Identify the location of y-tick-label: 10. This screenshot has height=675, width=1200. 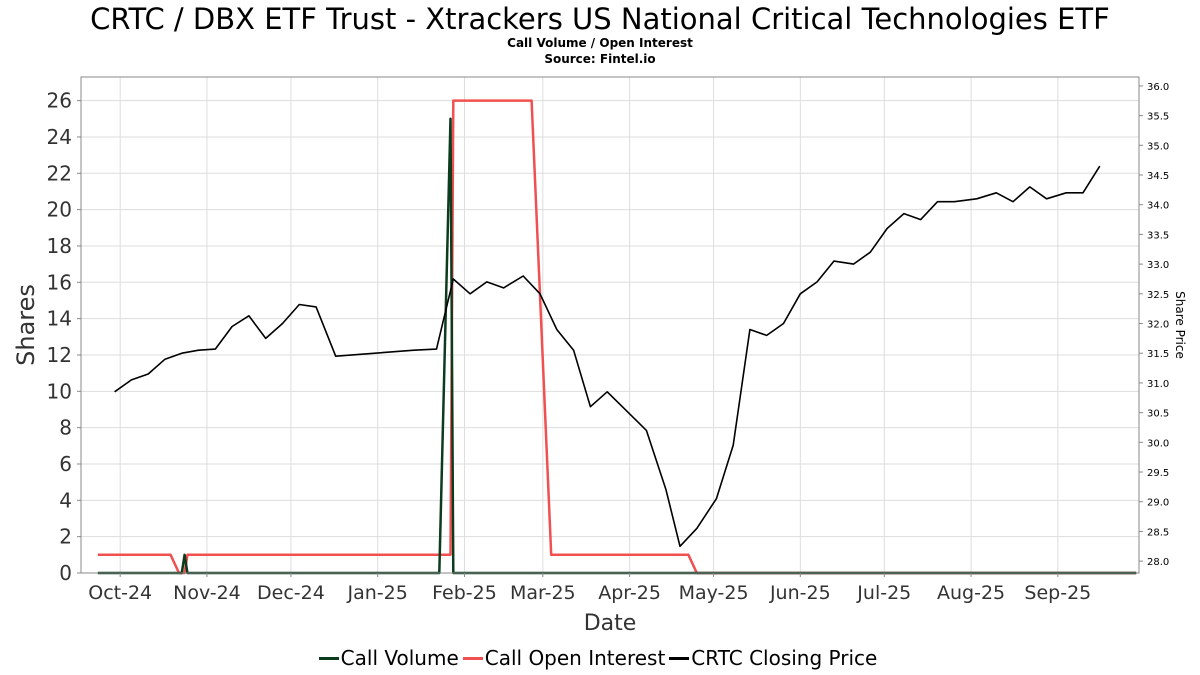
(59, 391).